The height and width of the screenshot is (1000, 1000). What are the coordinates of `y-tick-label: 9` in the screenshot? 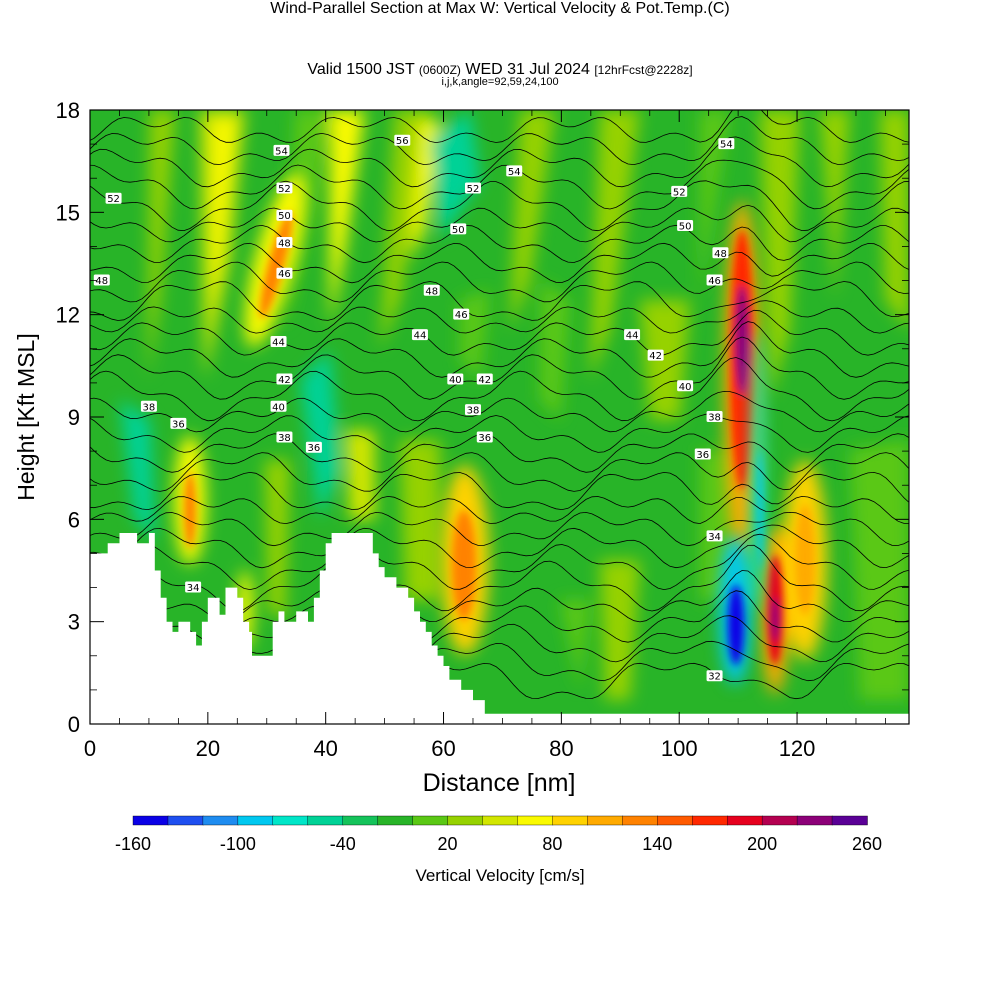 It's located at (74, 417).